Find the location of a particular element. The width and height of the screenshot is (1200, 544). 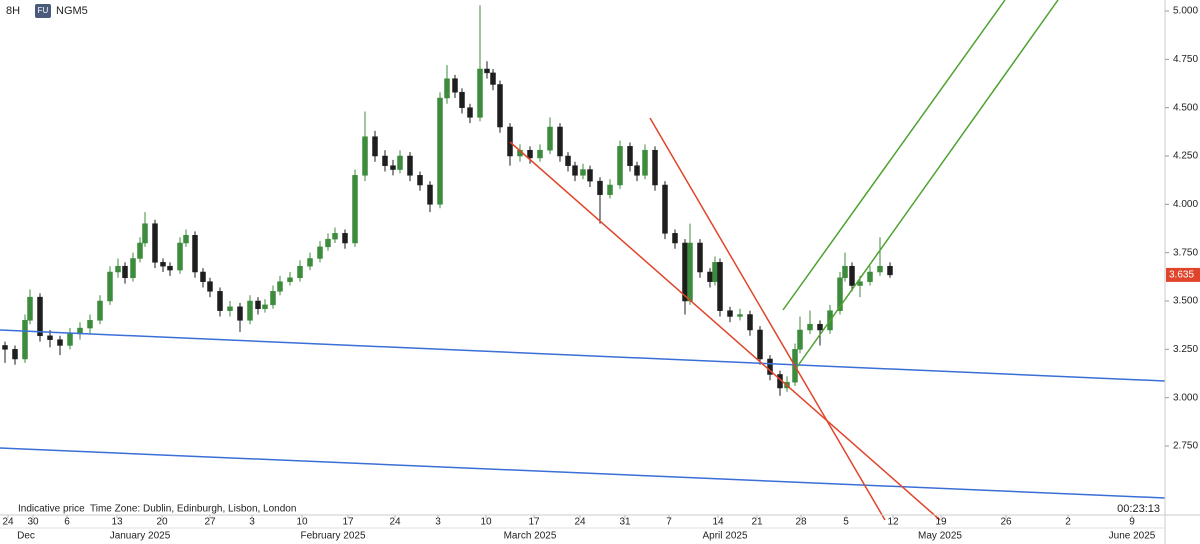

y-tick-label: 3.500 is located at coordinates (1185, 301).